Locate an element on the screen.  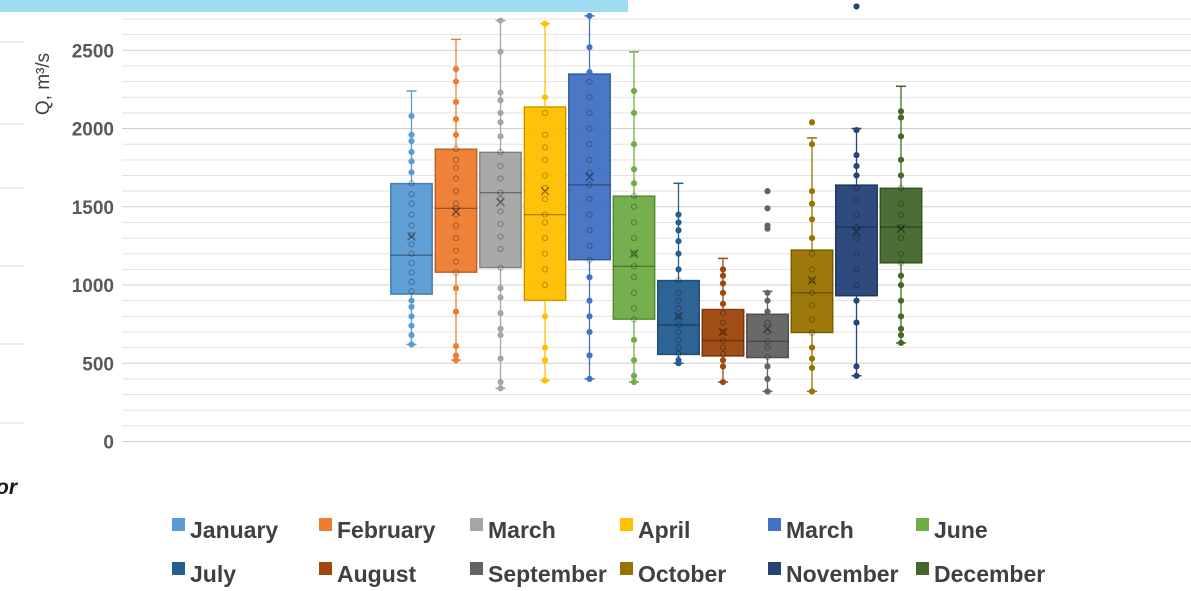
y-tick-label: 500 is located at coordinates (98, 364).